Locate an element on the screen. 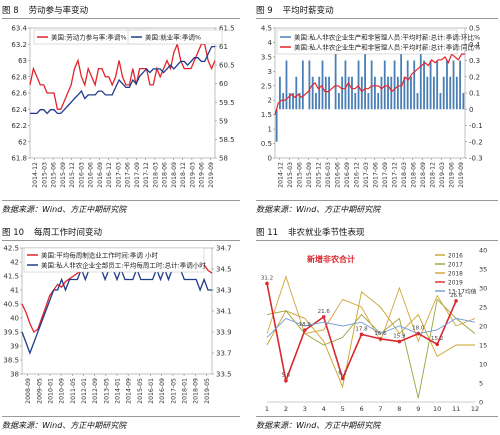 The image size is (500, 435). data-label: 16.6 is located at coordinates (380, 334).